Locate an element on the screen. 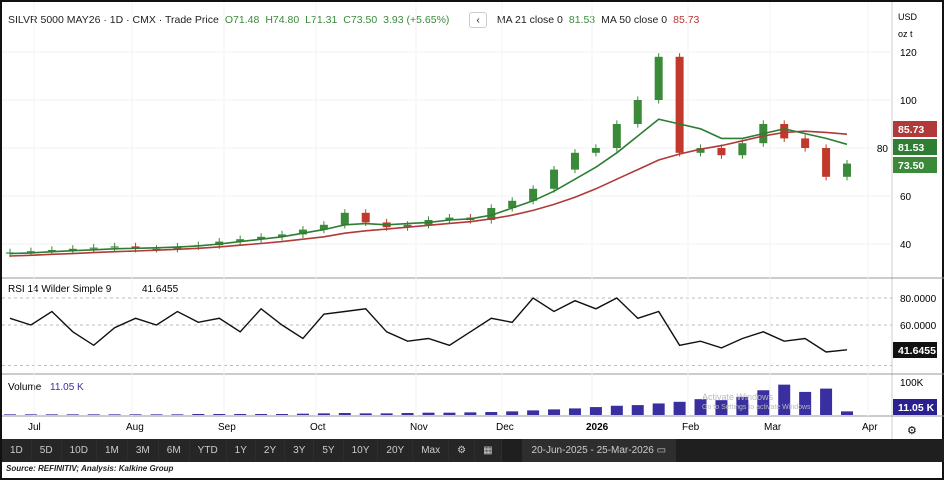 This screenshot has width=944, height=480. price-tick-label: 60 is located at coordinates (906, 197).